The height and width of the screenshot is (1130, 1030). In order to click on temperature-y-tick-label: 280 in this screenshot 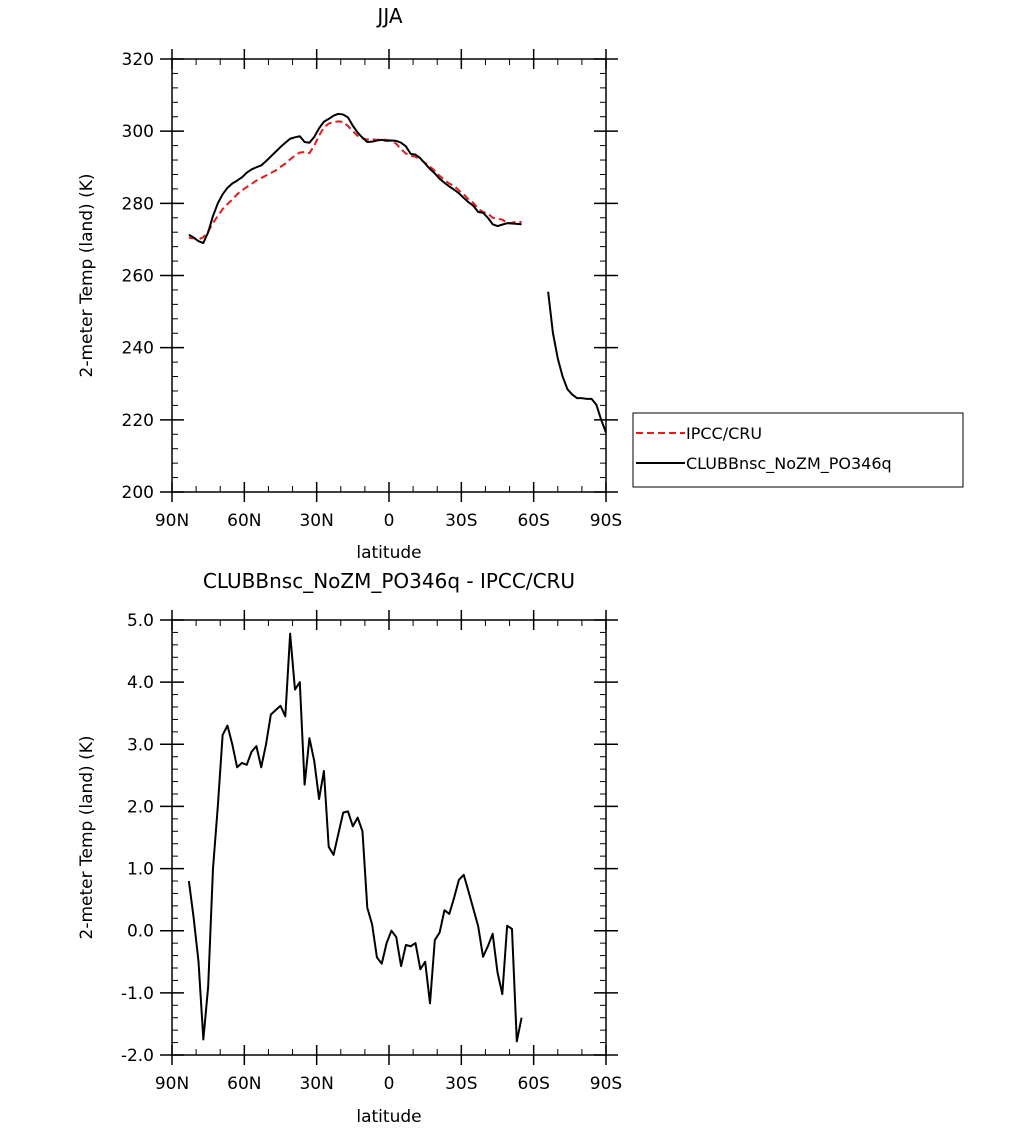, I will do `click(138, 204)`.